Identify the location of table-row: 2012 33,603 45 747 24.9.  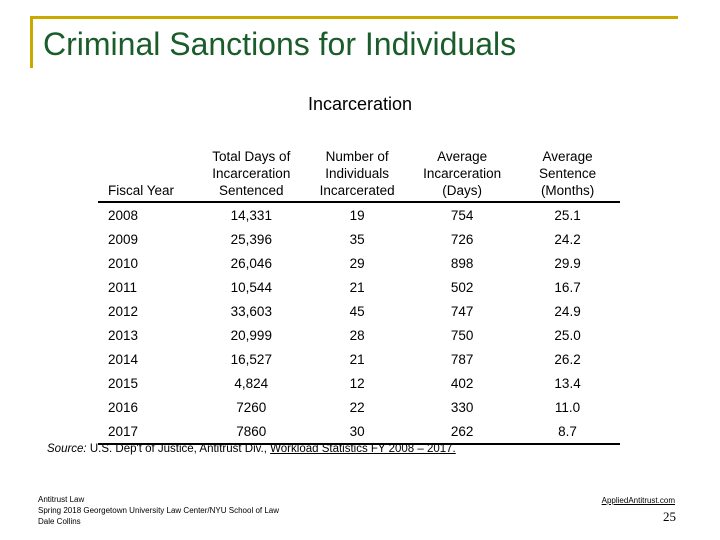
(359, 311).